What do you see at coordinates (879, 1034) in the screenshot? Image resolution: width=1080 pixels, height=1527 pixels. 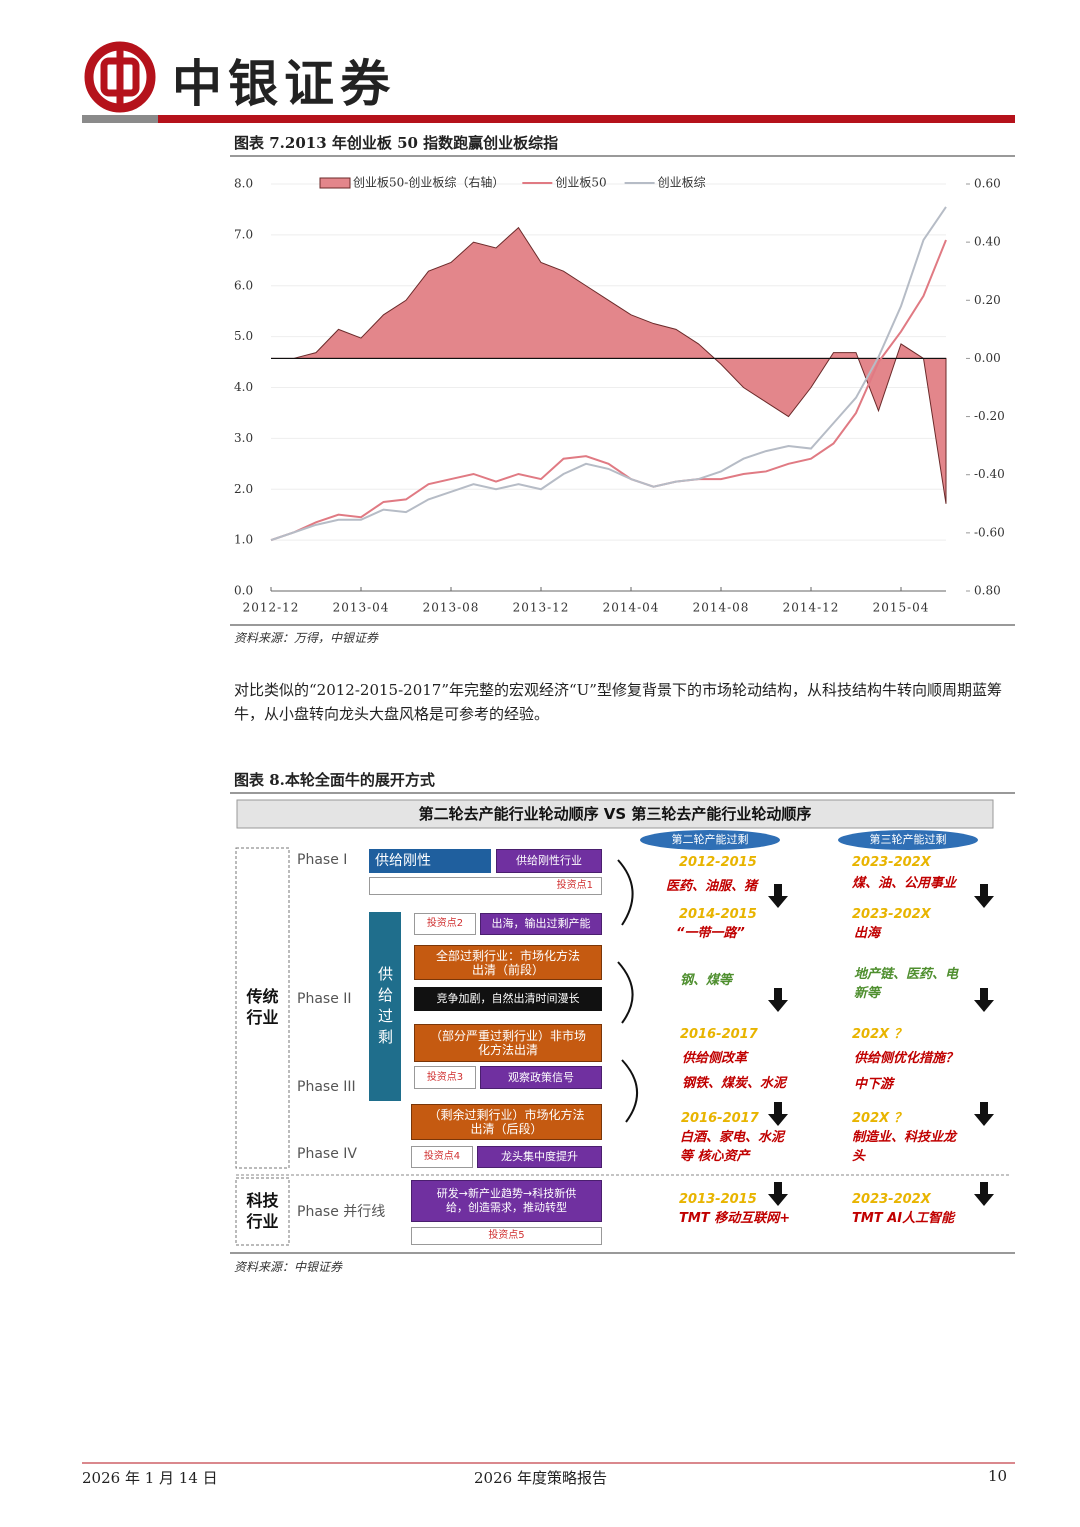 I see `round-item: 202X ？` at bounding box center [879, 1034].